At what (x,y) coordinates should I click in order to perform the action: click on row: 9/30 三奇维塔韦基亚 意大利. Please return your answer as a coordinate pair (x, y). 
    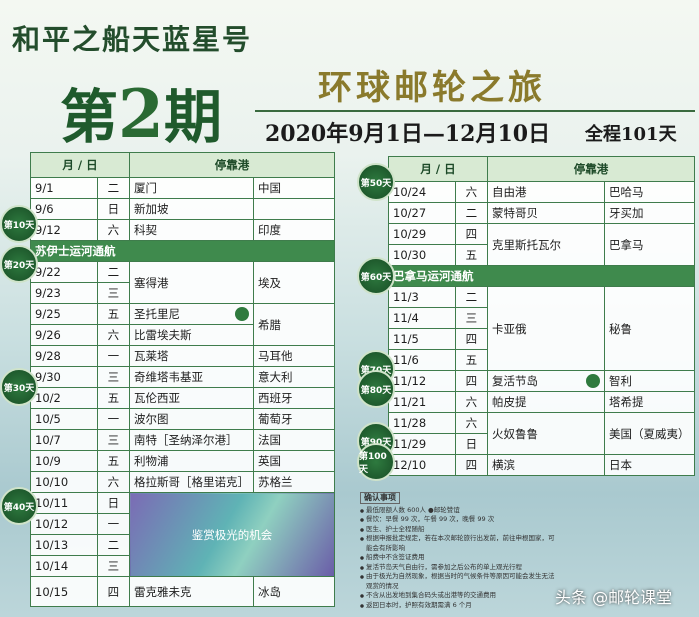
    Looking at the image, I should click on (182, 377).